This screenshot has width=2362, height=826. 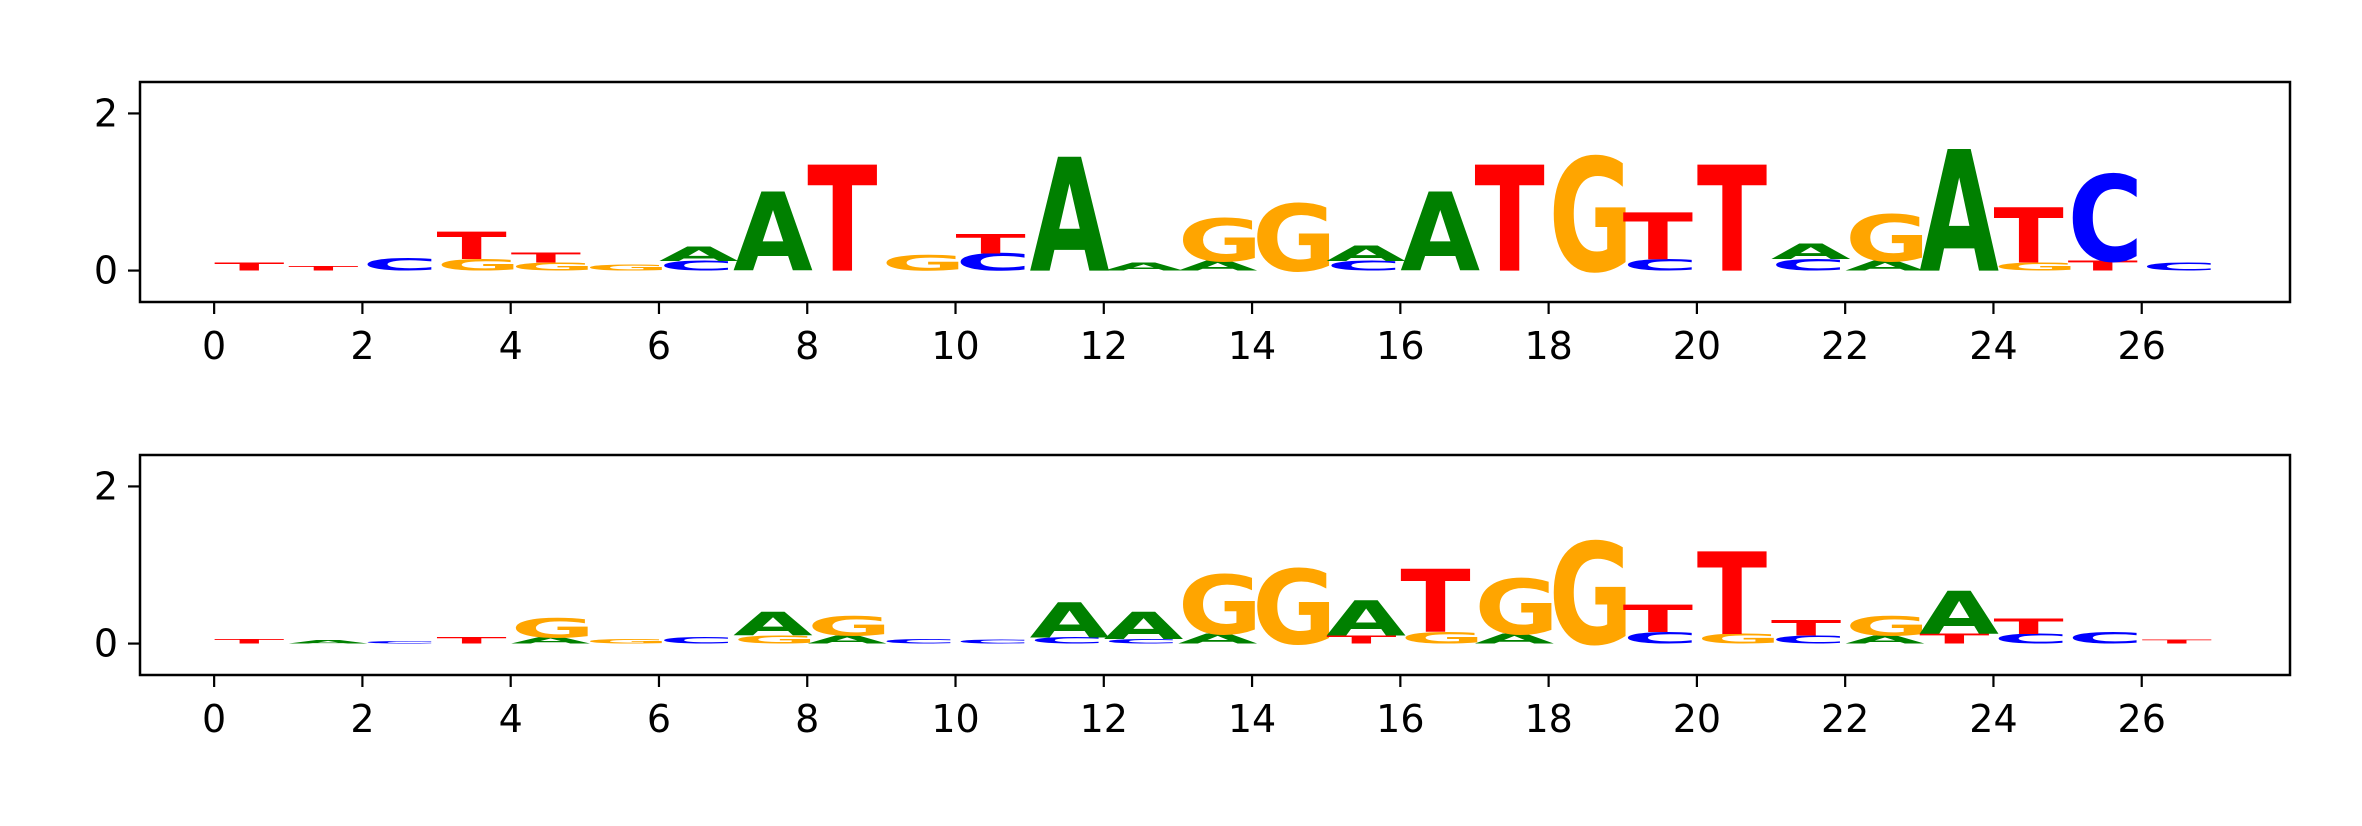 I want to click on x-tick-label: 26, so click(x=2142, y=719).